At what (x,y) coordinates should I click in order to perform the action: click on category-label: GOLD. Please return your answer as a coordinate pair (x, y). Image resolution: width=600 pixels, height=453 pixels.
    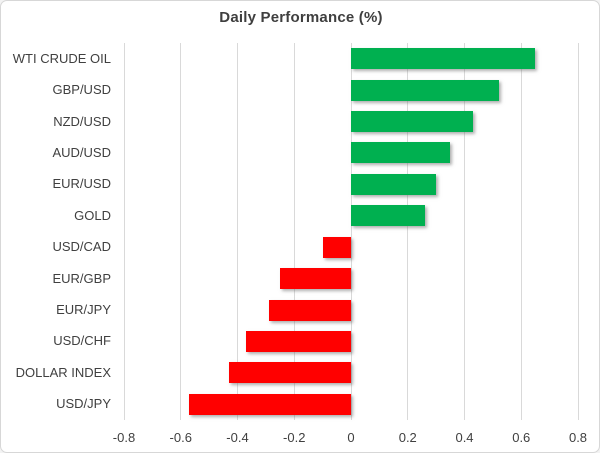
    Looking at the image, I should click on (92, 215).